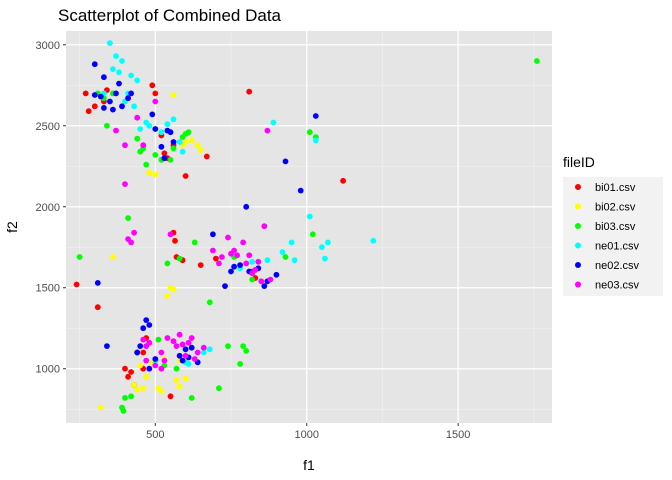 The height and width of the screenshot is (480, 672). What do you see at coordinates (48, 370) in the screenshot?
I see `y-tick-label: 1000` at bounding box center [48, 370].